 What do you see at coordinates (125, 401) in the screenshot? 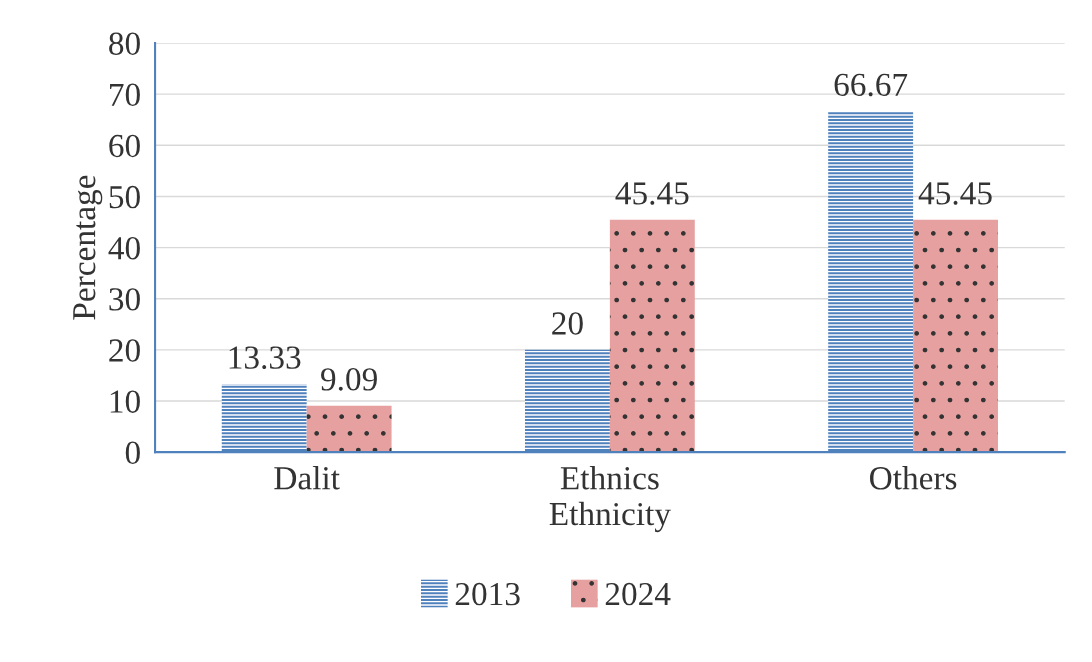
I see `y-tick-label: 10` at bounding box center [125, 401].